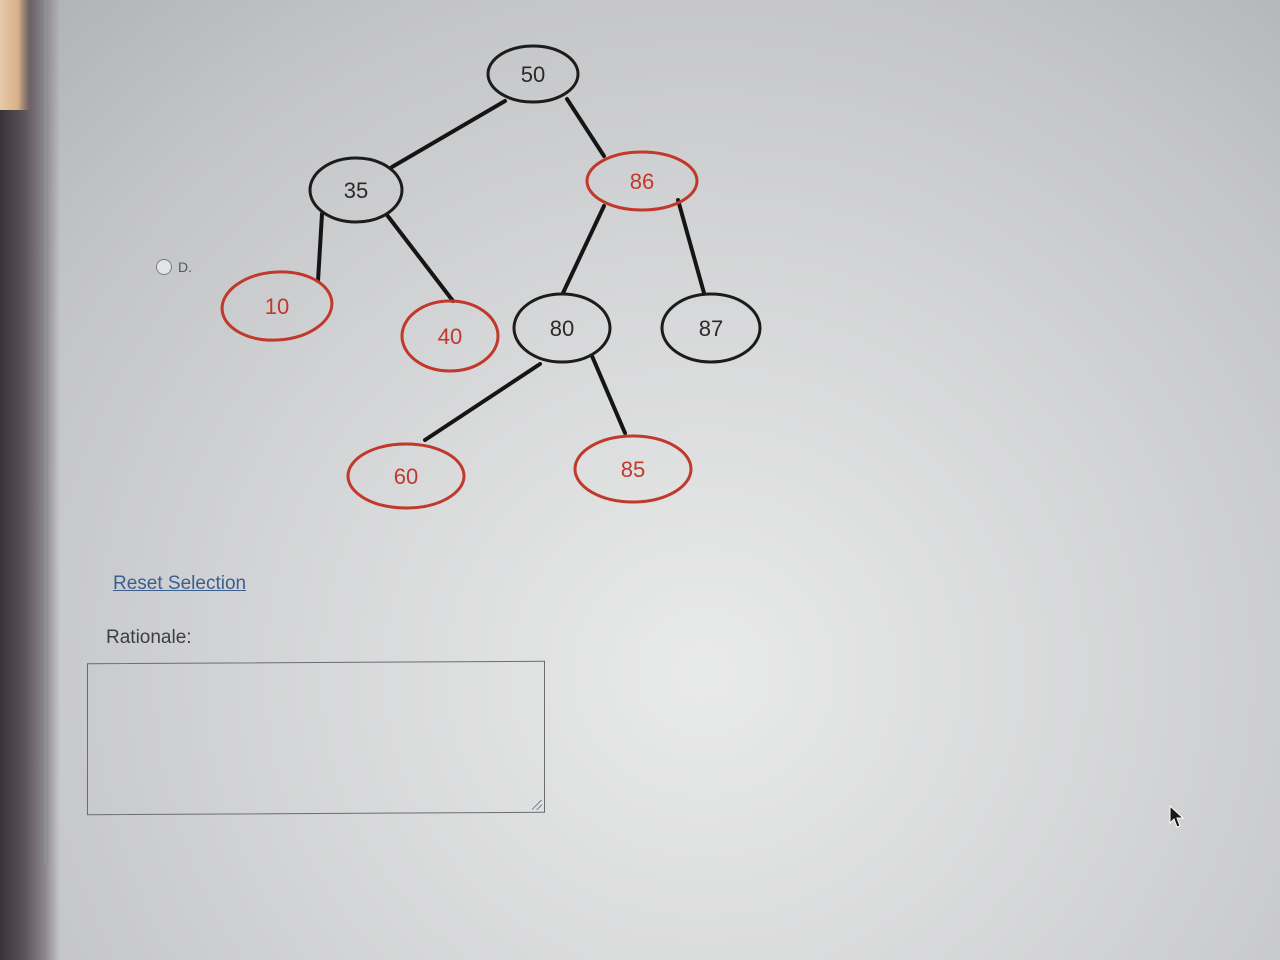 The image size is (1280, 960). I want to click on tree-node-85: 85, so click(633, 469).